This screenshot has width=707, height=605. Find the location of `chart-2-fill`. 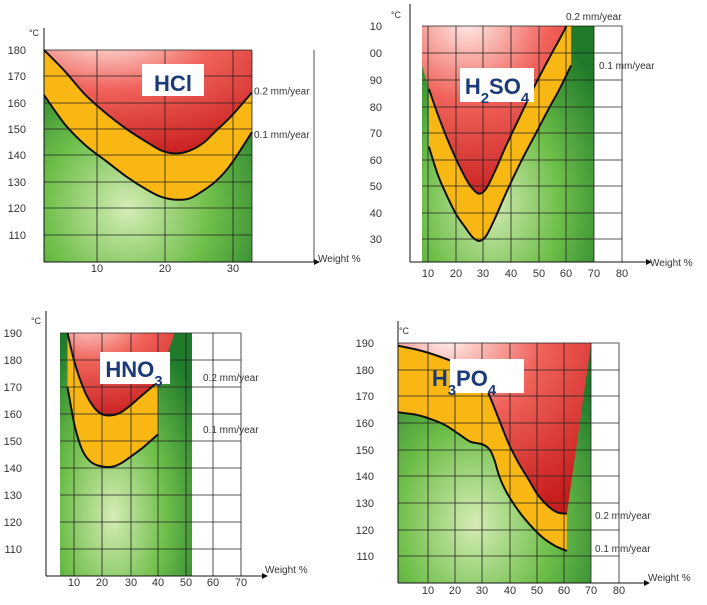

chart-2-fill is located at coordinates (508, 144).